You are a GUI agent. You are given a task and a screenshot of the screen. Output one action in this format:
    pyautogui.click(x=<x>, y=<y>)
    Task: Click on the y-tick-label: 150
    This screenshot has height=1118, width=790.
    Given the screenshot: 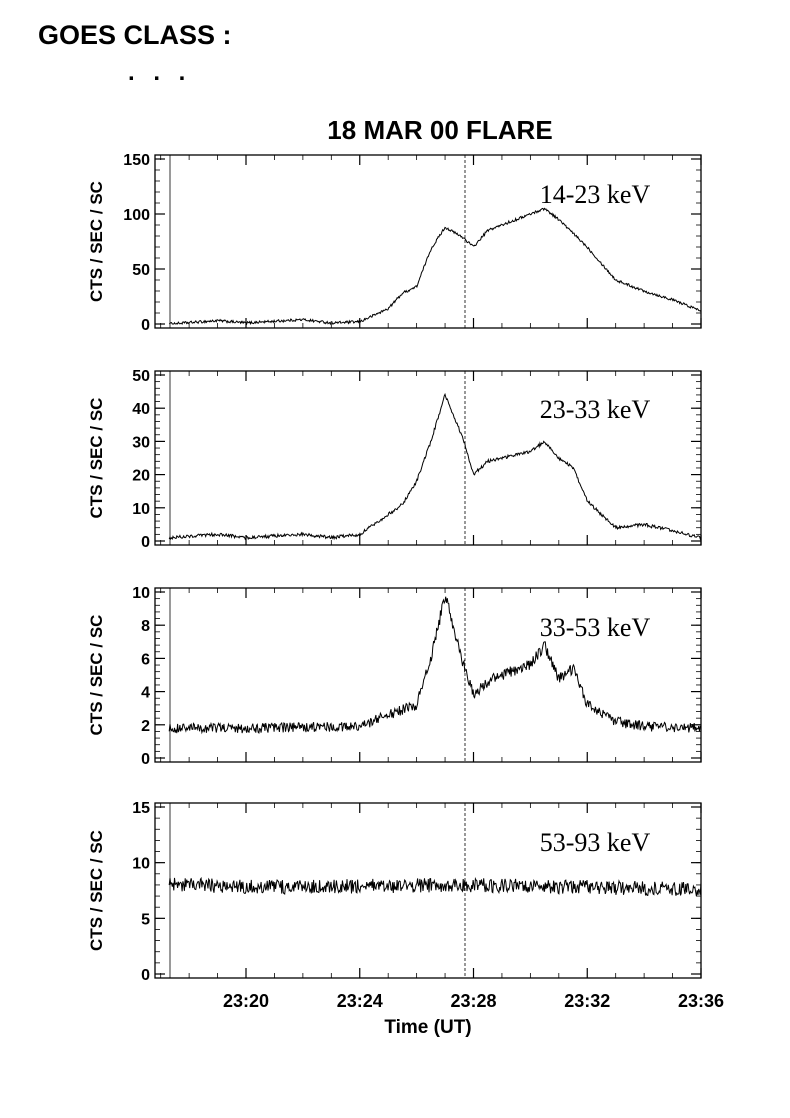 What is the action you would take?
    pyautogui.click(x=136, y=160)
    